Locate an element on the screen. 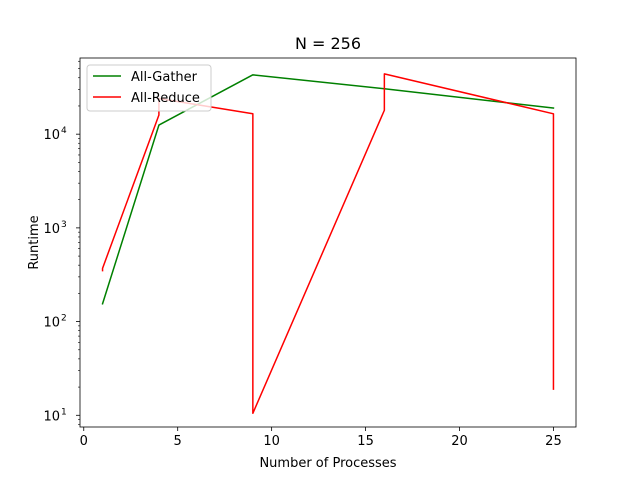 The width and height of the screenshot is (640, 480). x-tick-label: 0 is located at coordinates (84, 441).